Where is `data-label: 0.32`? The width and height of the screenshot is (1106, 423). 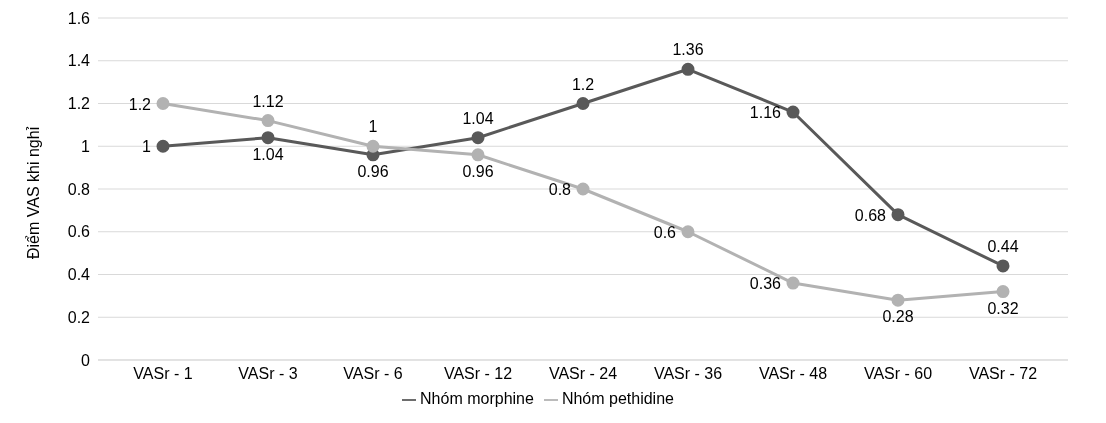 data-label: 0.32 is located at coordinates (1003, 308).